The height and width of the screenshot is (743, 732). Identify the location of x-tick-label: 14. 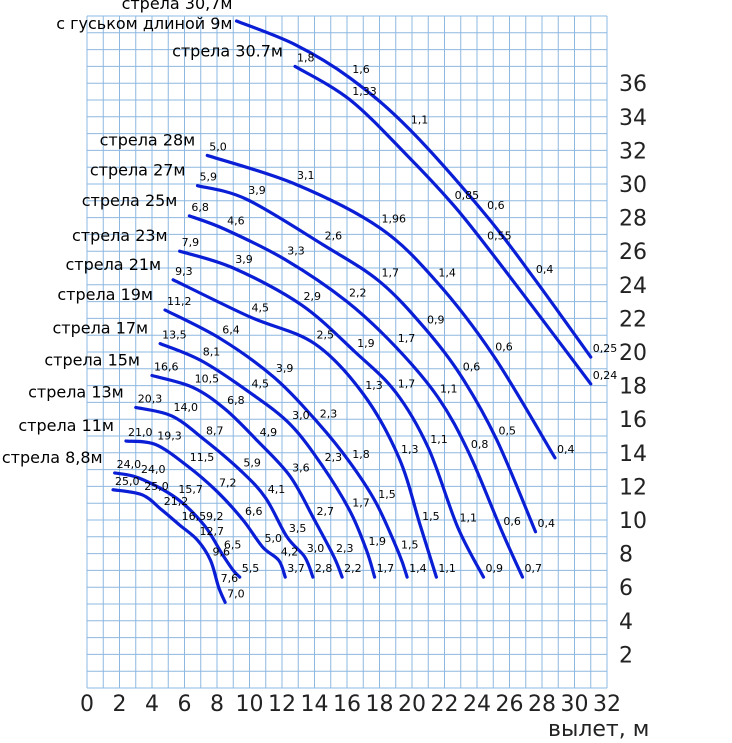
(315, 704).